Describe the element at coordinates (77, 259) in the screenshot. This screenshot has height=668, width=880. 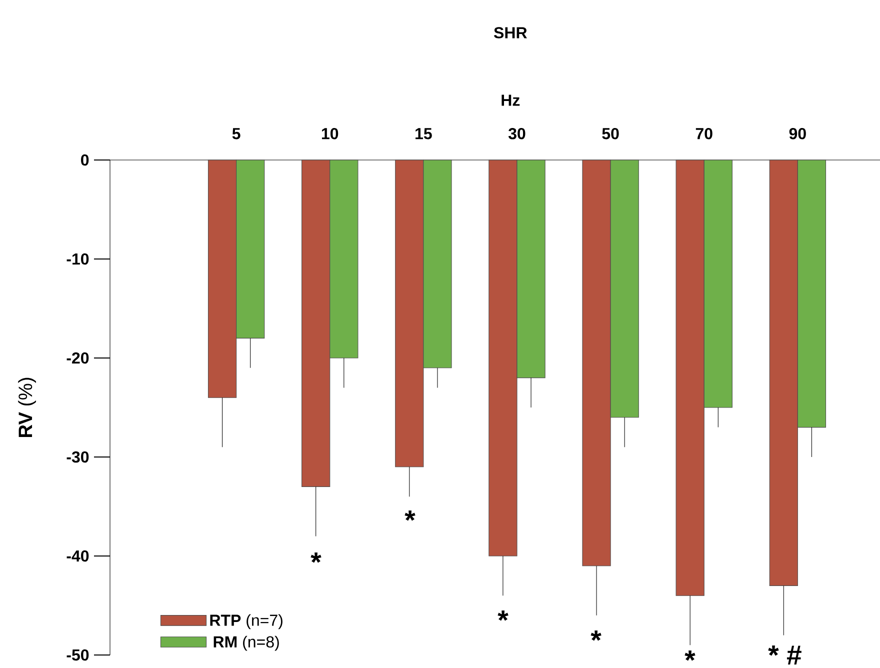
I see `y-tick-label: -10` at that location.